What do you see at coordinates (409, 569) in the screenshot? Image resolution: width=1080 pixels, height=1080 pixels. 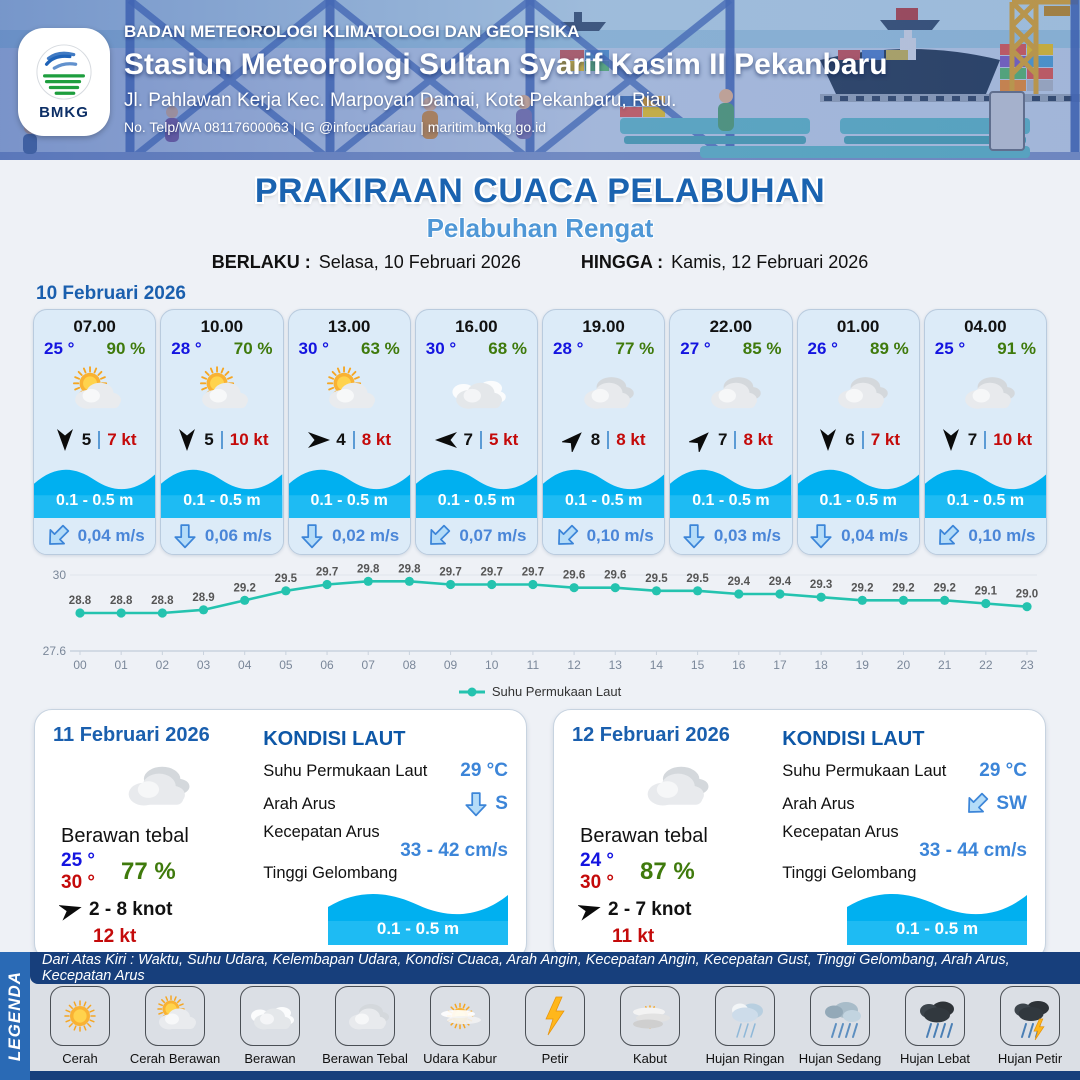 I see `svg-text: 29.8` at bounding box center [409, 569].